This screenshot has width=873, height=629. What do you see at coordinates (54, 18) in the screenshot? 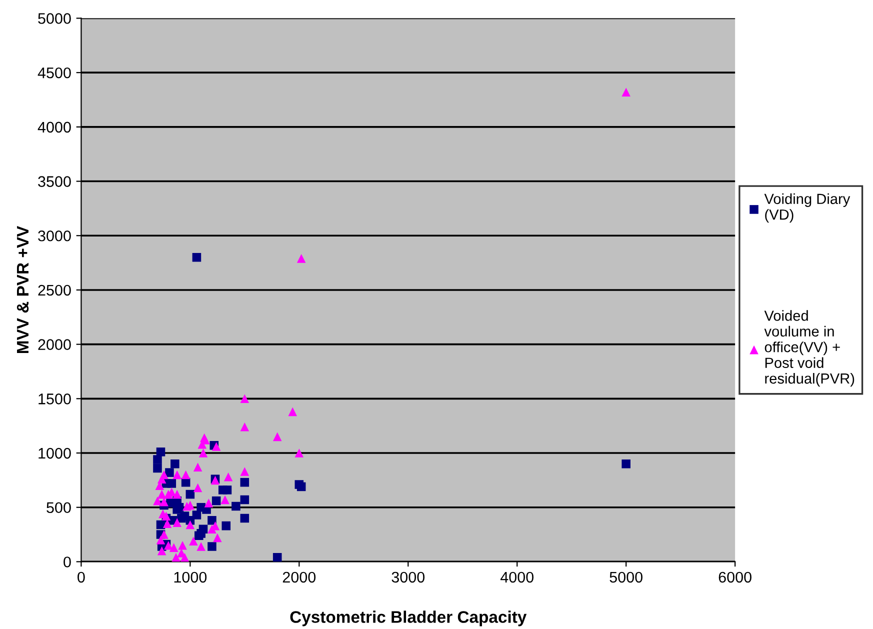
I see `y-tick-label: 5000` at bounding box center [54, 18].